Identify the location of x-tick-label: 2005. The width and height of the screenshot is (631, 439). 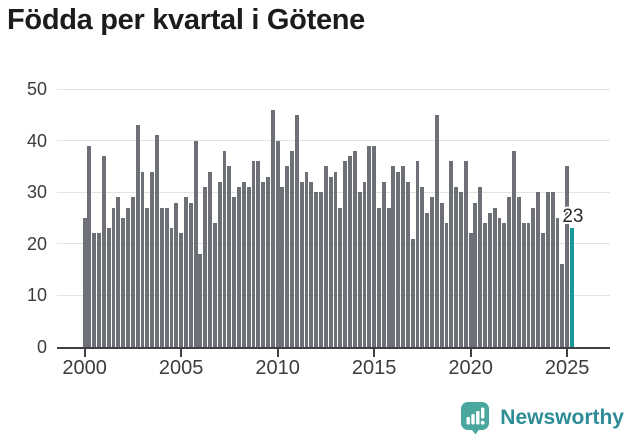
(181, 368).